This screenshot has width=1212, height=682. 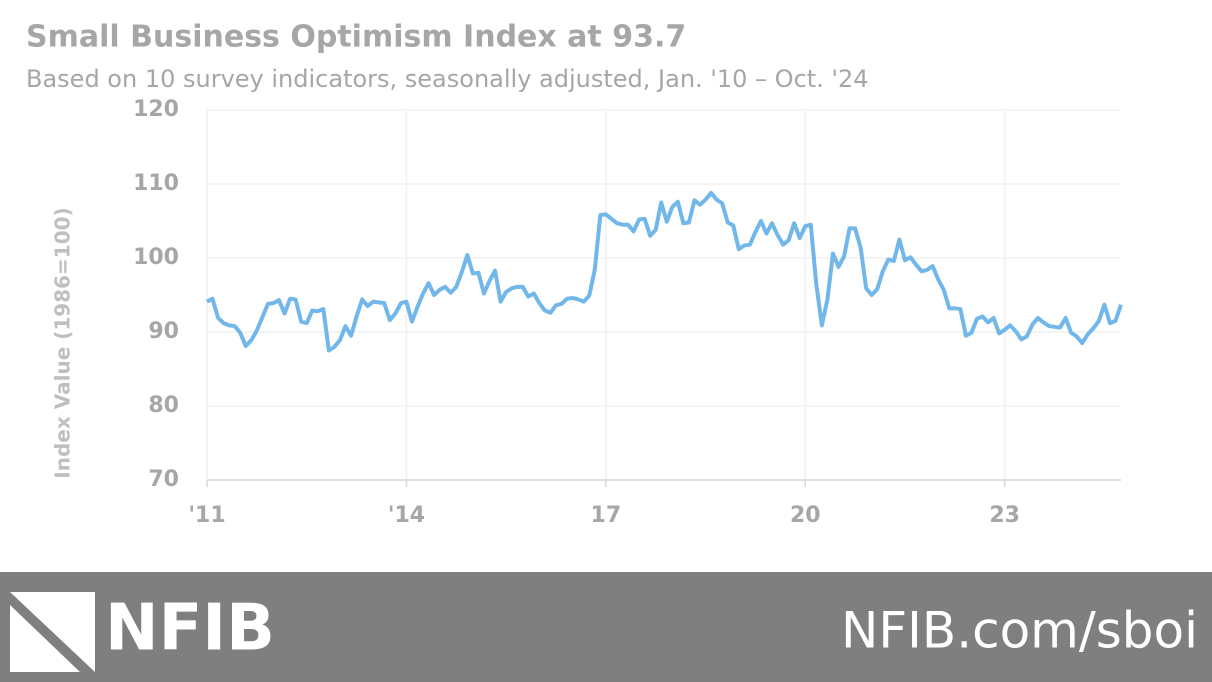 What do you see at coordinates (156, 109) in the screenshot?
I see `y-tick-label: 120` at bounding box center [156, 109].